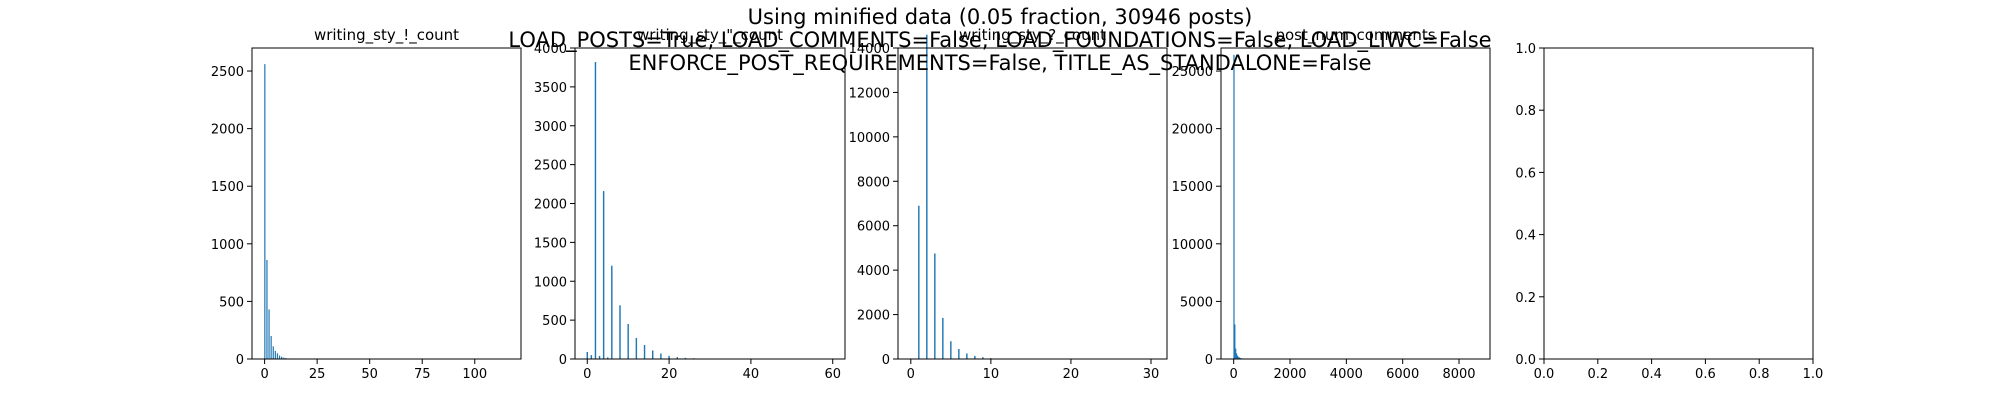  I want to click on x-tick-label: 4000, so click(1346, 374).